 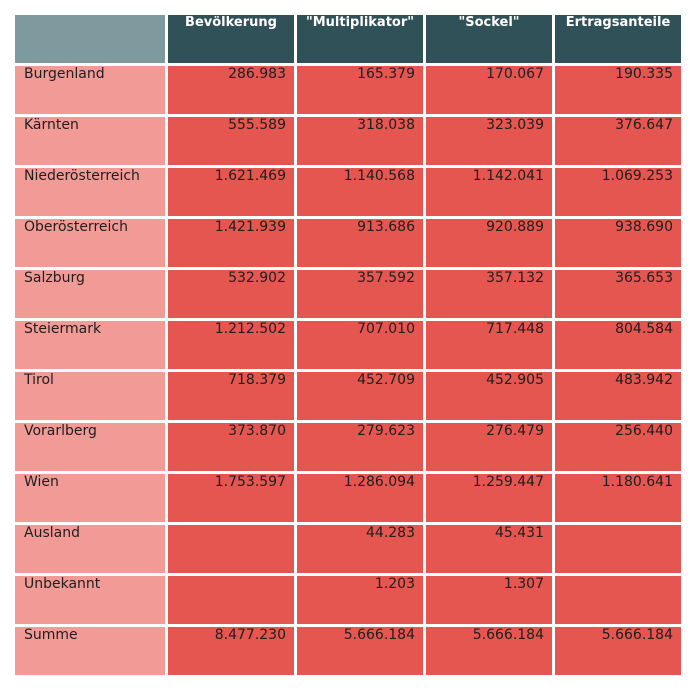 I want to click on value-cell: 357.592, so click(x=360, y=294).